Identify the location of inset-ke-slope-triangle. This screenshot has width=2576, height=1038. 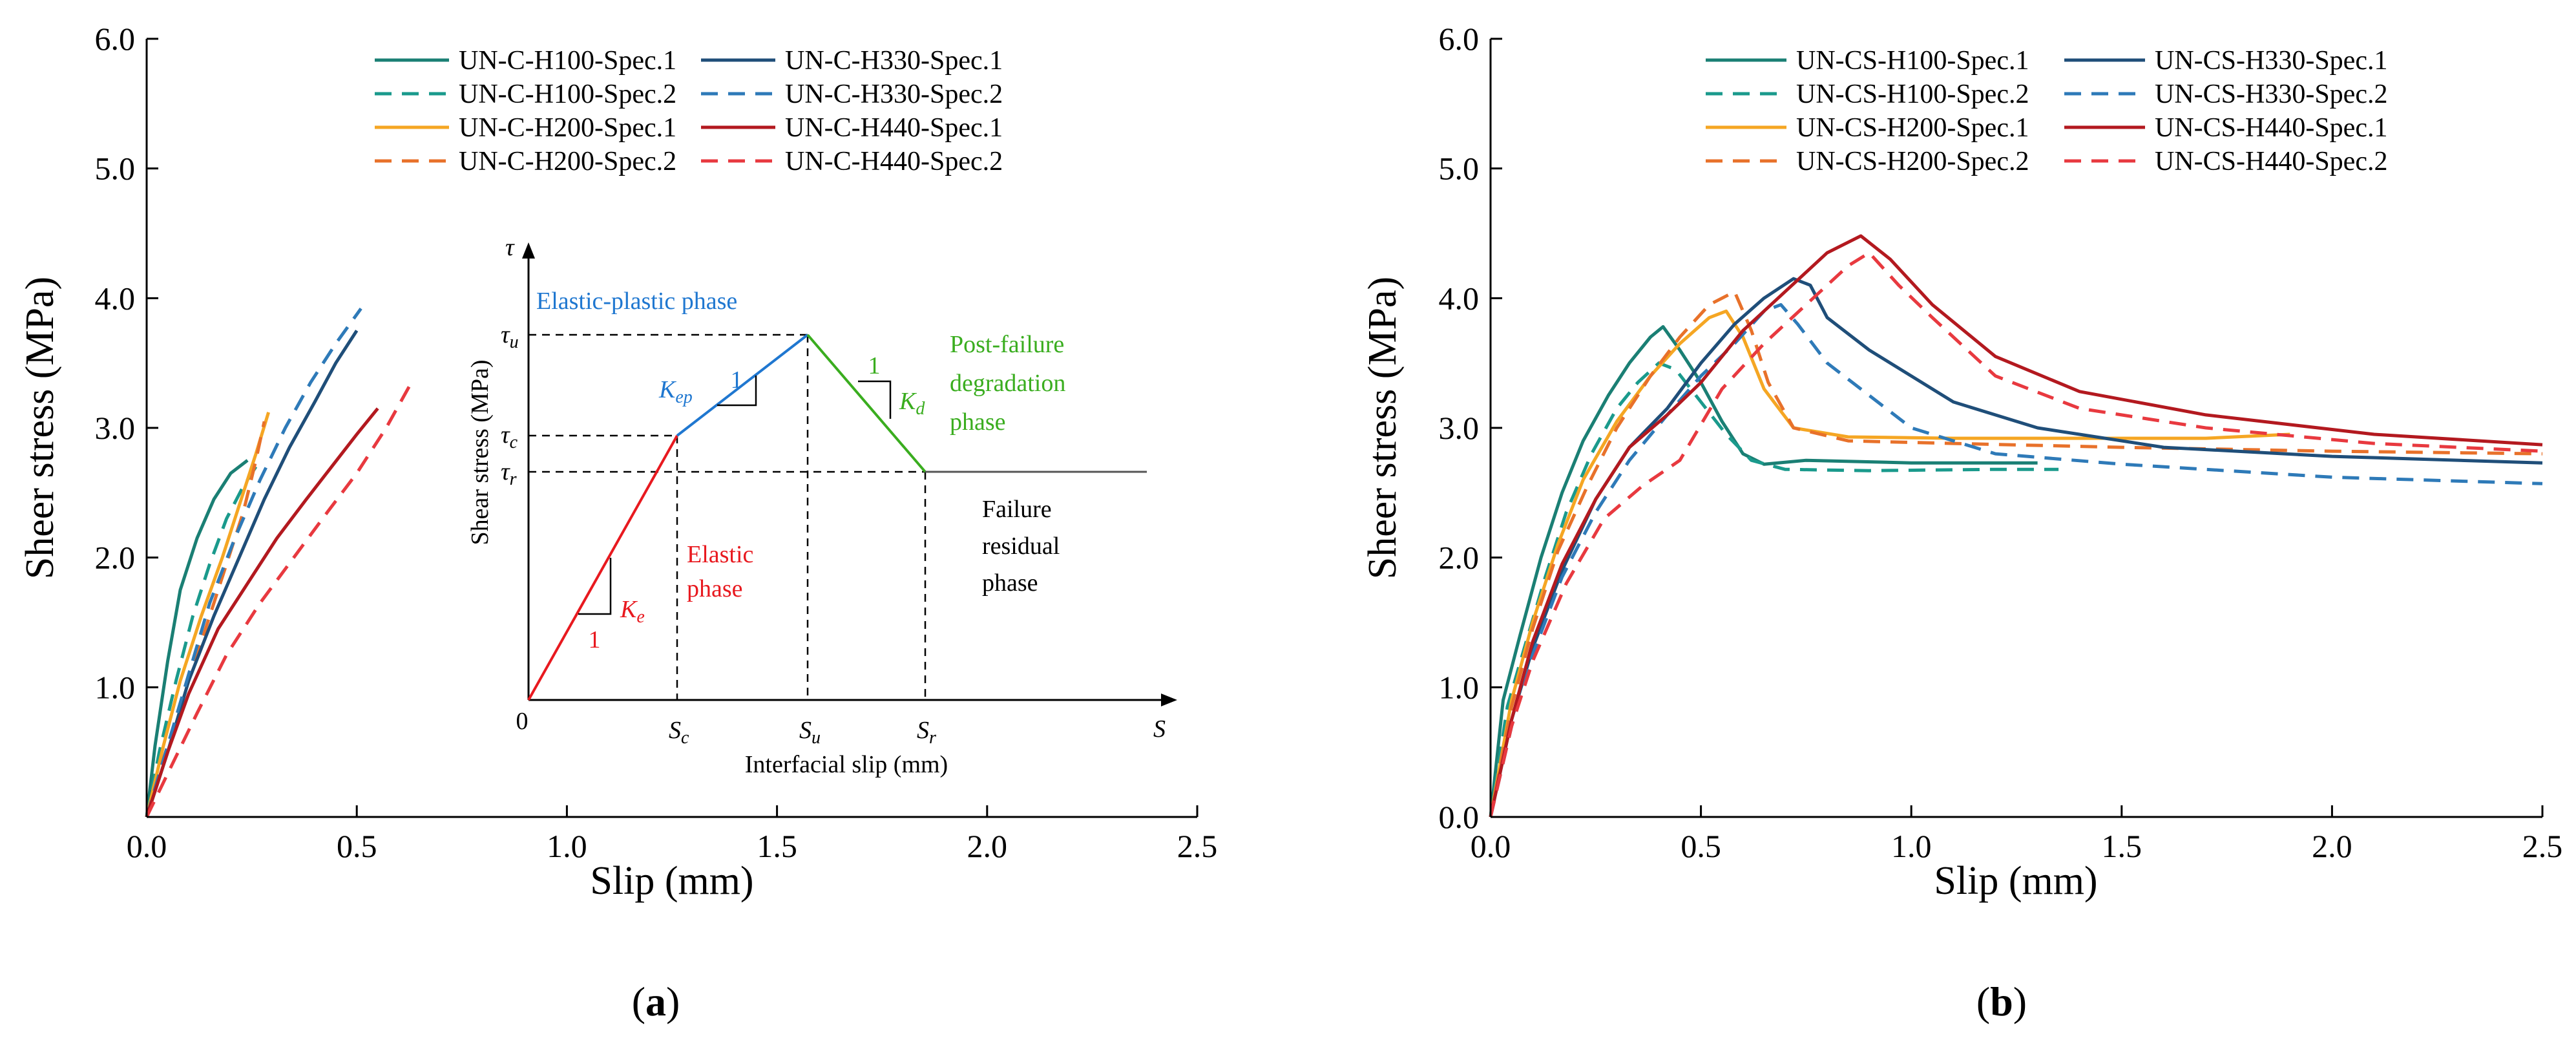
(595, 586).